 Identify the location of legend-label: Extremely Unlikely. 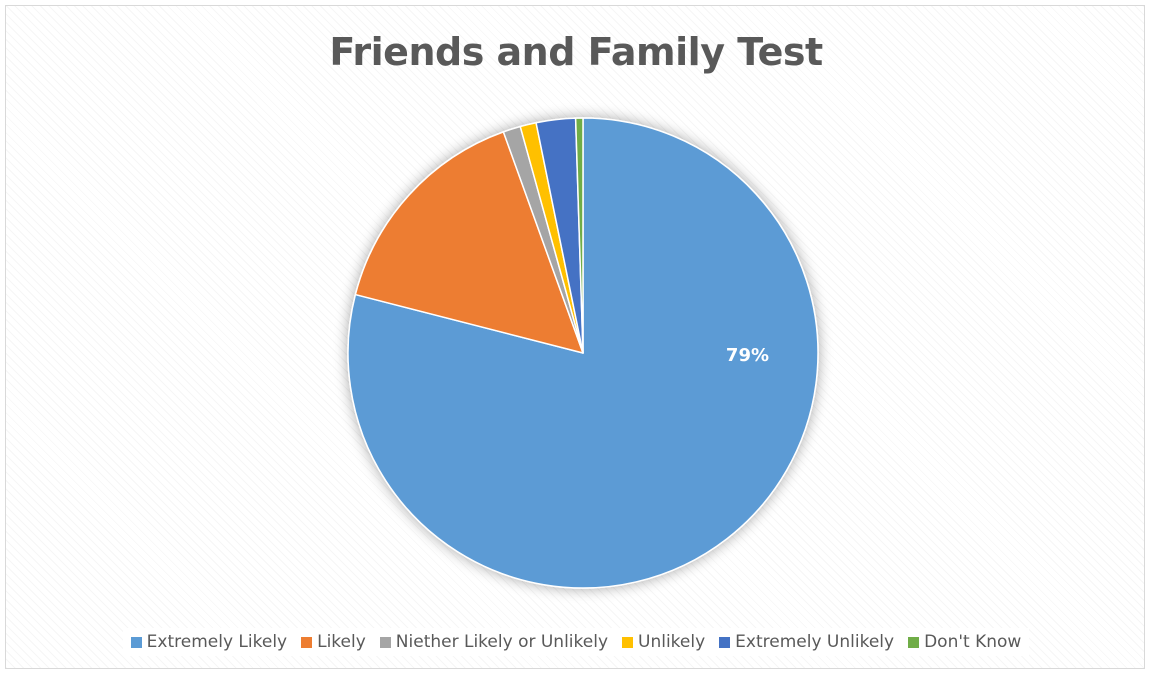
(815, 642).